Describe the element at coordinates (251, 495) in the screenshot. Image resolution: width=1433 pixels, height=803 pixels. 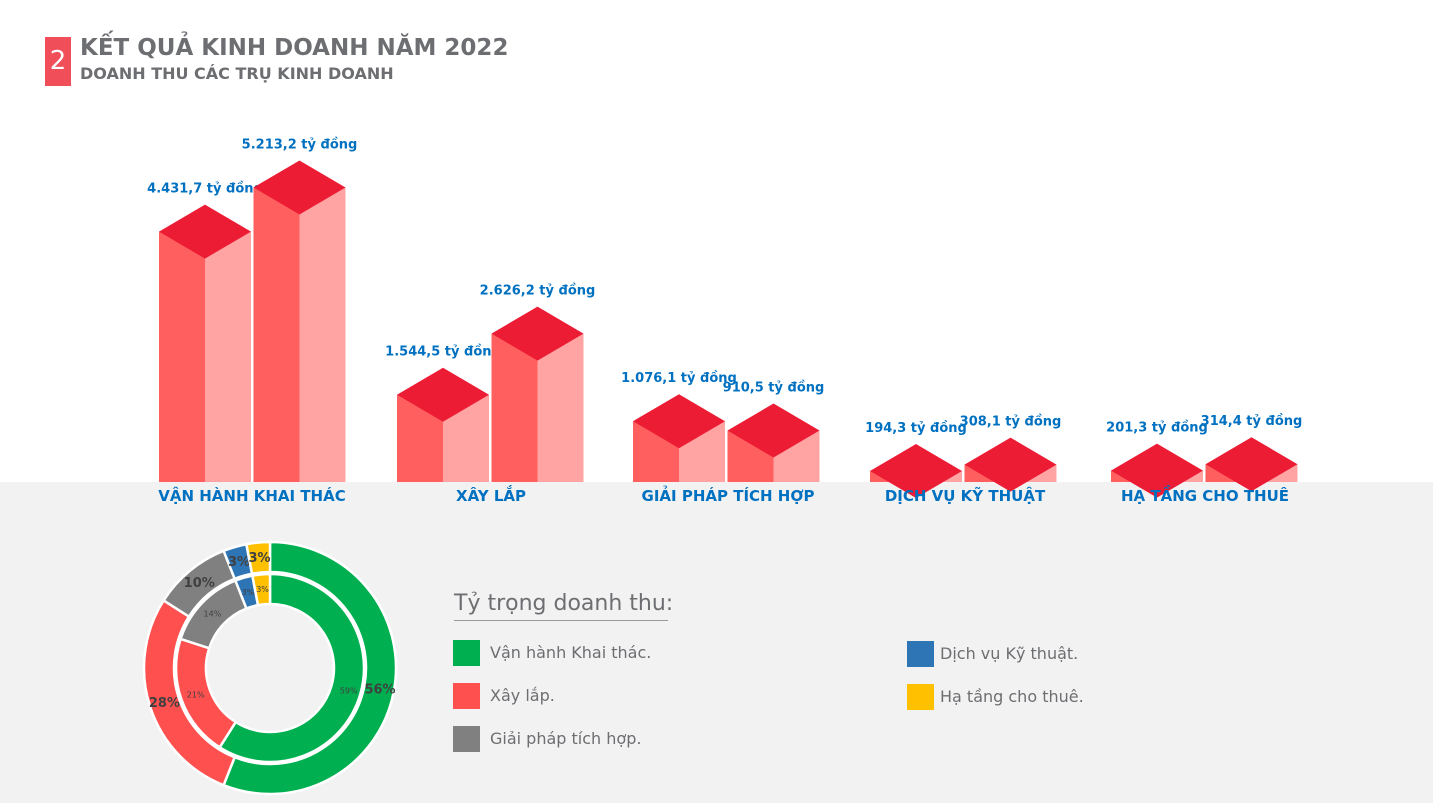
I see `category-label: VẬN HÀNH KHAI THÁC` at that location.